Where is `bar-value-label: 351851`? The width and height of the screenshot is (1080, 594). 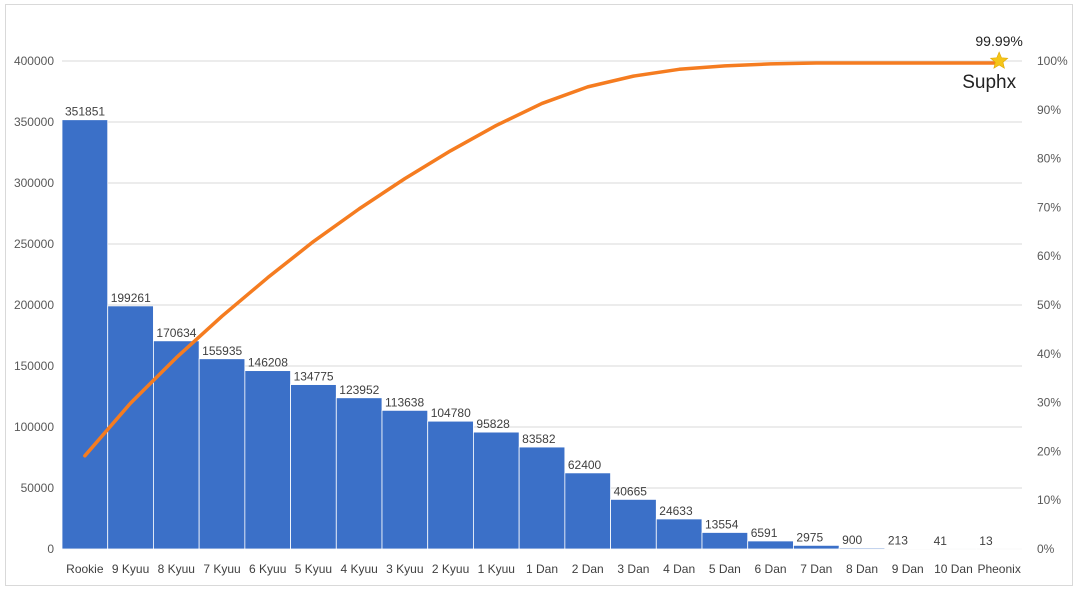 bar-value-label: 351851 is located at coordinates (85, 112).